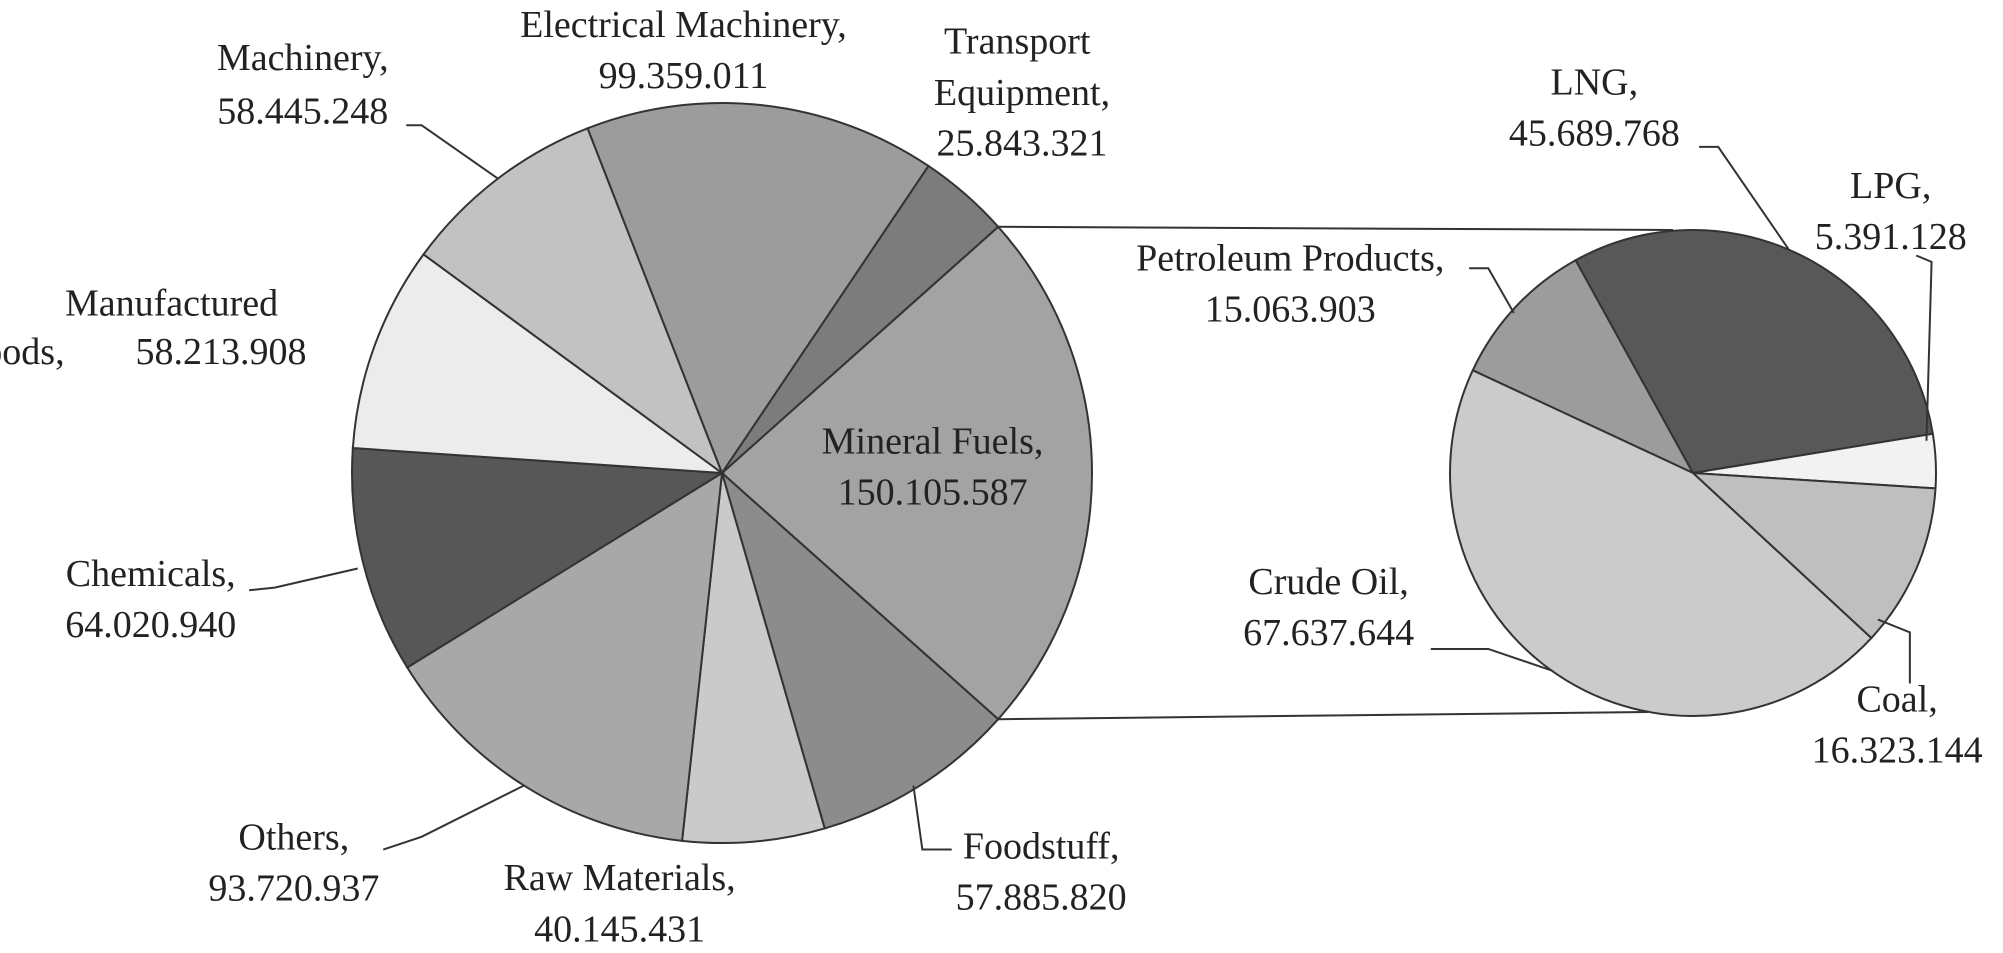  I want to click on slice-value-label: 67.637.644, so click(1328, 633).